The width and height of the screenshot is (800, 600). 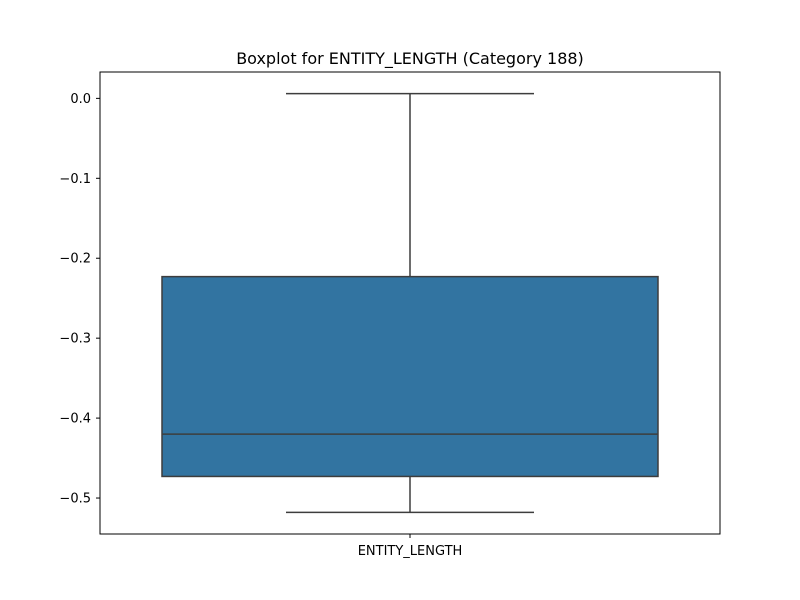 I want to click on y-tick-label: −0.5, so click(x=75, y=499).